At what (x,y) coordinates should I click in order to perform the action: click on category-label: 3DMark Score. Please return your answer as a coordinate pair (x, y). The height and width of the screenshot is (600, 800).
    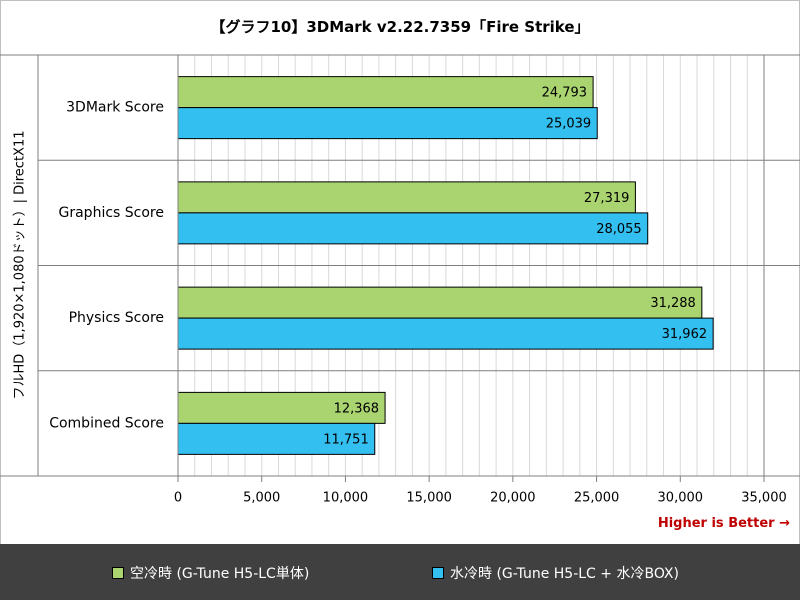
    Looking at the image, I should click on (115, 108).